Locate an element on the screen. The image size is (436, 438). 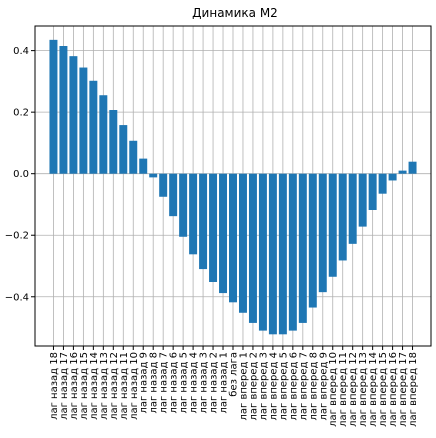
x-tick-label: лаг назад 9 is located at coordinates (144, 383).